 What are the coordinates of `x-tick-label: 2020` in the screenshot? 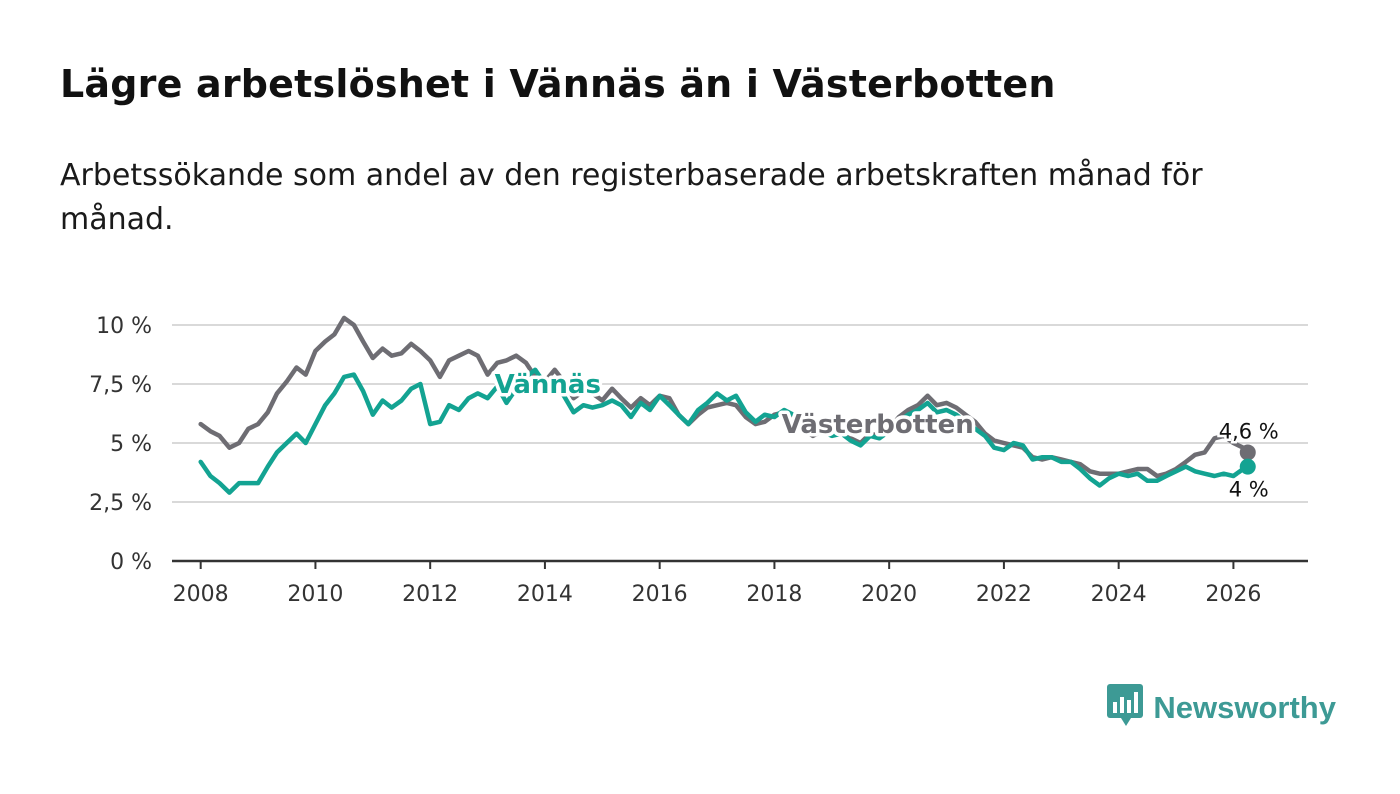 It's located at (889, 594).